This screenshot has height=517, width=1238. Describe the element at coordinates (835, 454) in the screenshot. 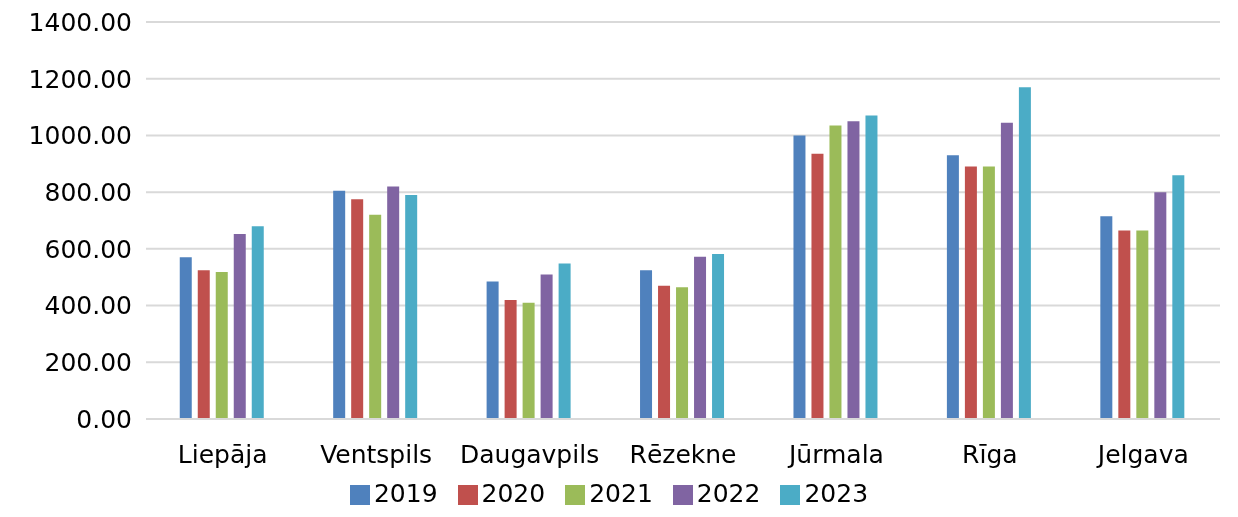

I see `x-tick-label: Jūrmala` at that location.